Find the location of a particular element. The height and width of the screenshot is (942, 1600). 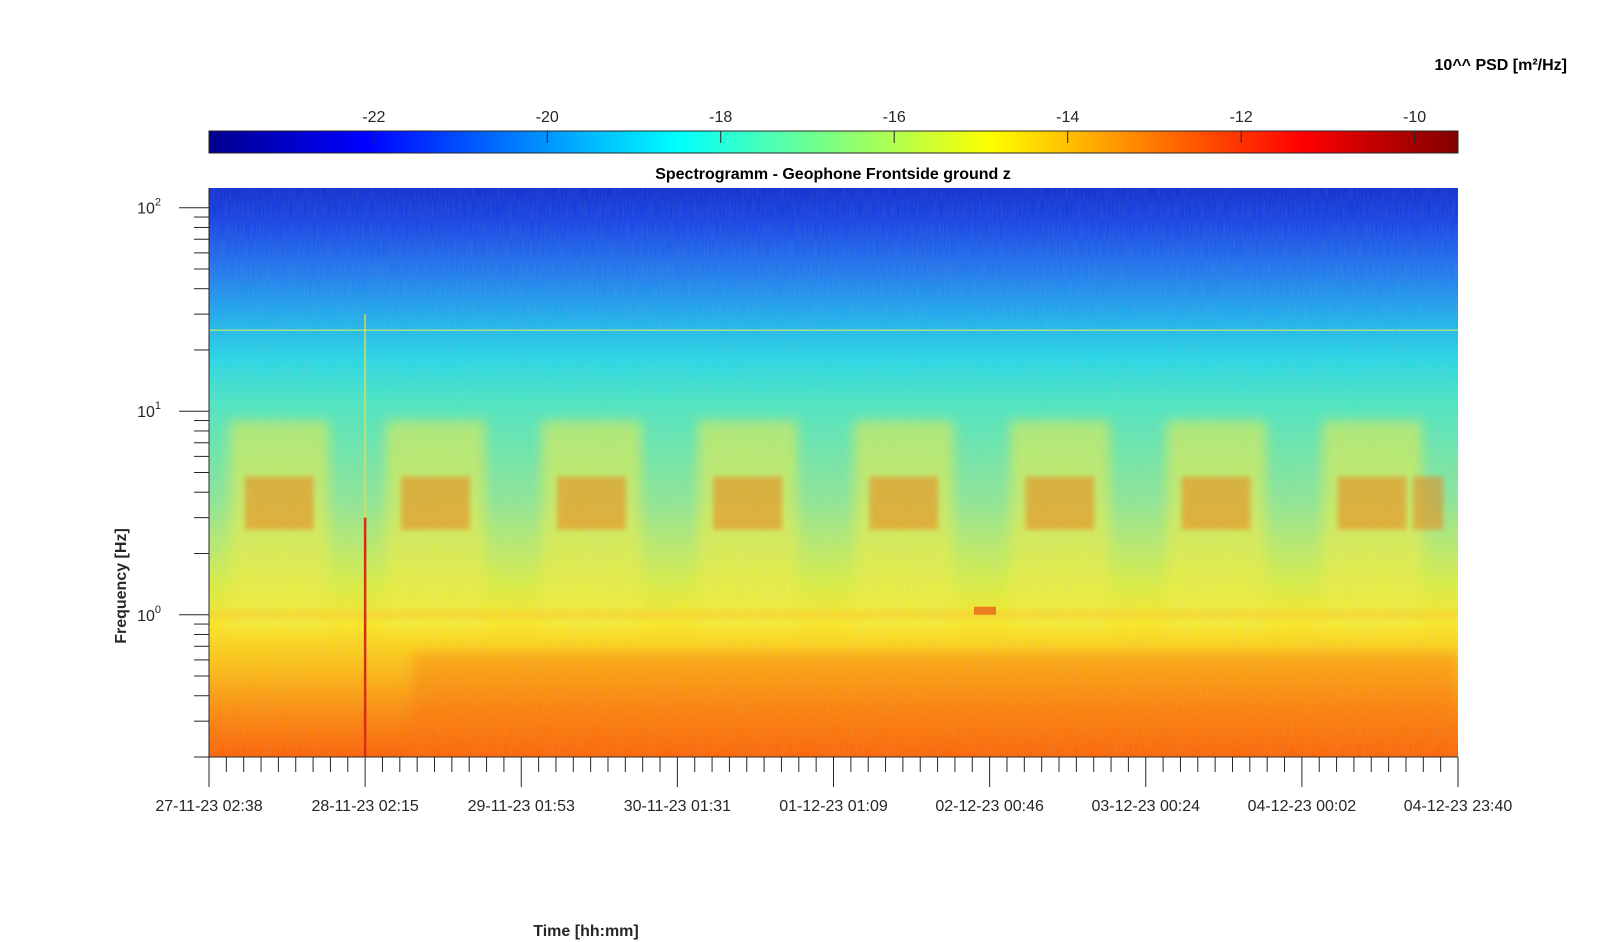

x-axis-label: Time [hh:mm] is located at coordinates (585, 931).